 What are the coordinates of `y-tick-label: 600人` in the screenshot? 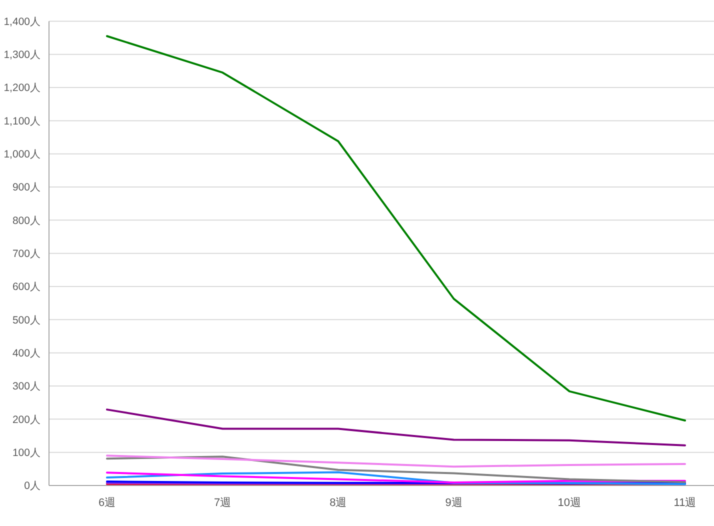 It's located at (26, 287).